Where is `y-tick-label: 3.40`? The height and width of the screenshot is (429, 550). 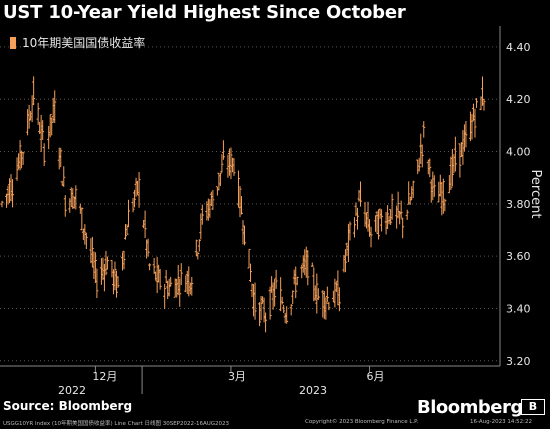 y-tick-label: 3.40 is located at coordinates (518, 308).